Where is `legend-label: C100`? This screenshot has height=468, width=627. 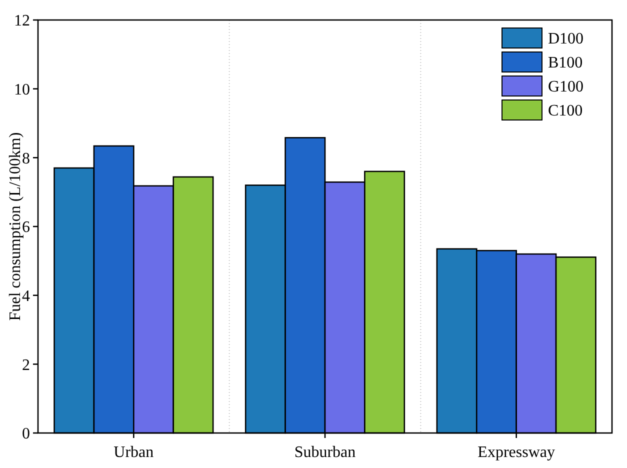 legend-label: C100 is located at coordinates (565, 111).